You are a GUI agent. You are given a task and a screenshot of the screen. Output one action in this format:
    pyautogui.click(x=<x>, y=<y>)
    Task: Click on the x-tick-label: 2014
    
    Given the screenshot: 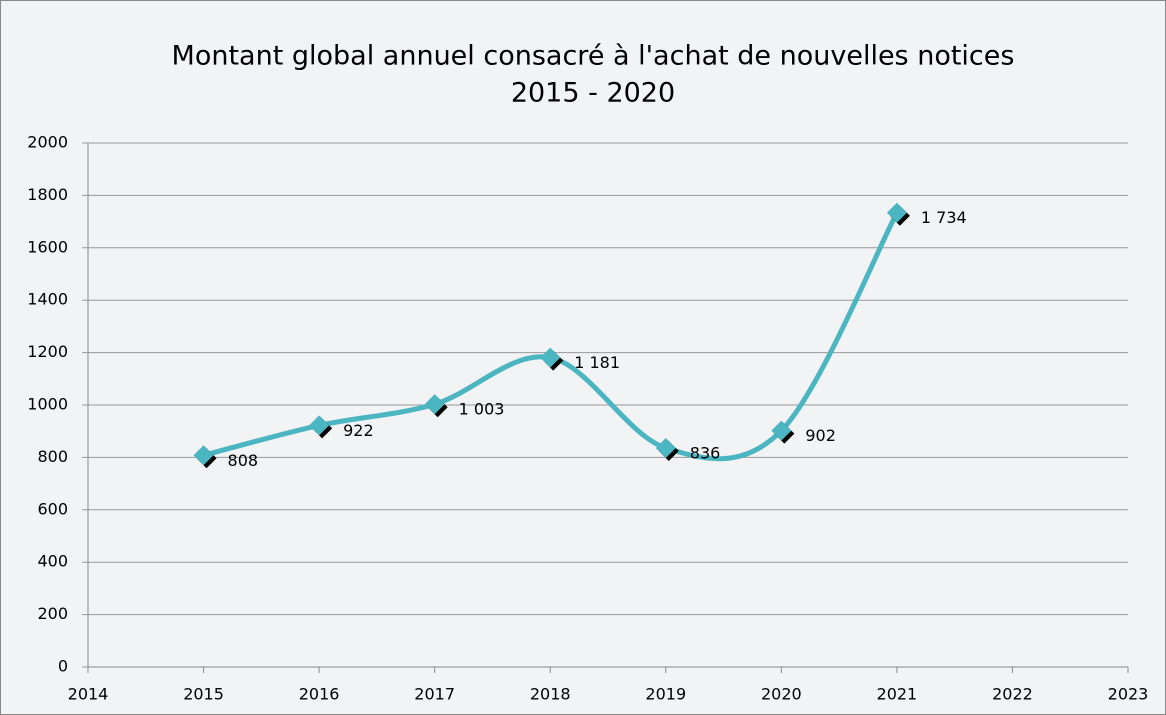 What is the action you would take?
    pyautogui.click(x=88, y=694)
    